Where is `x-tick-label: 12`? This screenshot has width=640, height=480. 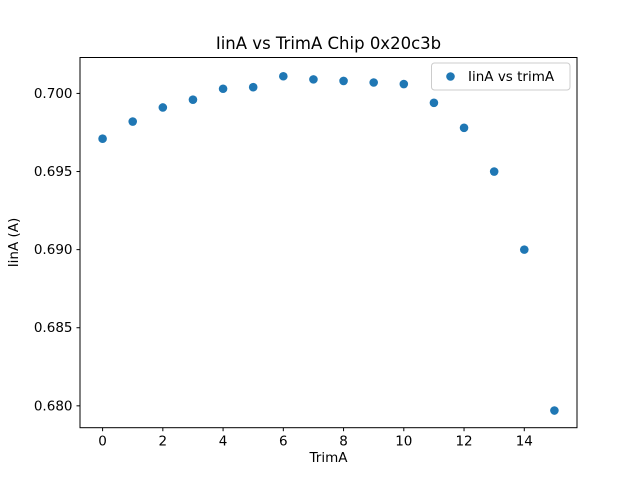 x-tick-label: 12 is located at coordinates (463, 442).